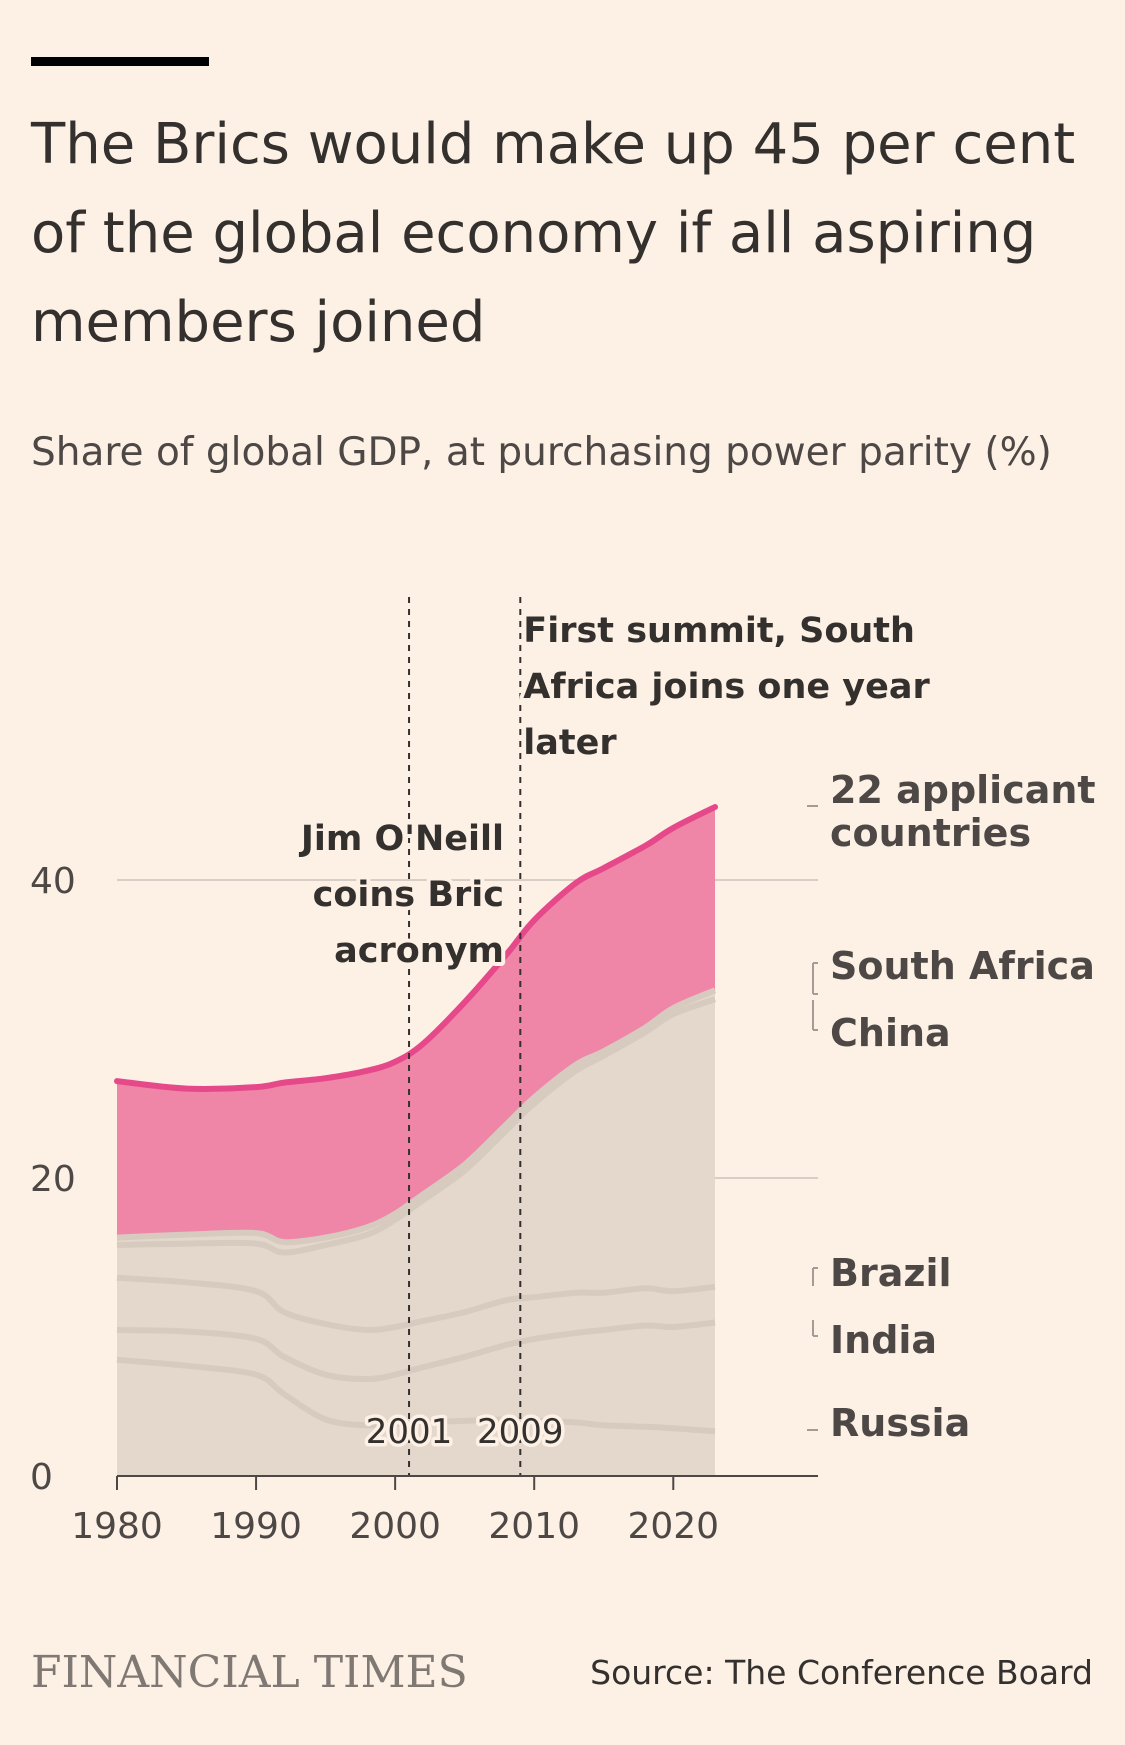  Describe the element at coordinates (883, 1340) in the screenshot. I see `series-label-india: India` at that location.